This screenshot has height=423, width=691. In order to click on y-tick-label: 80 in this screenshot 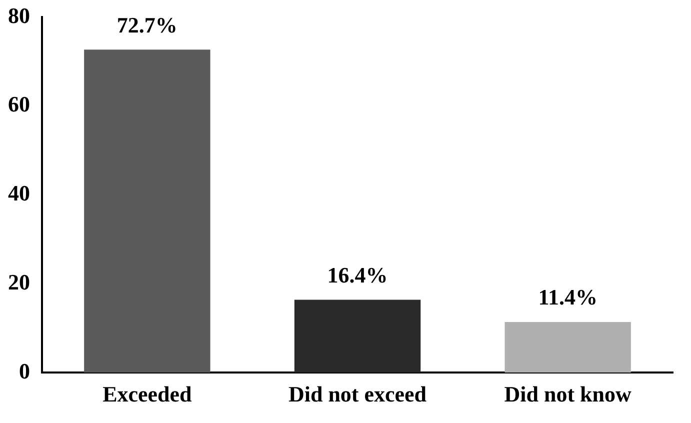, I will do `click(19, 15)`.